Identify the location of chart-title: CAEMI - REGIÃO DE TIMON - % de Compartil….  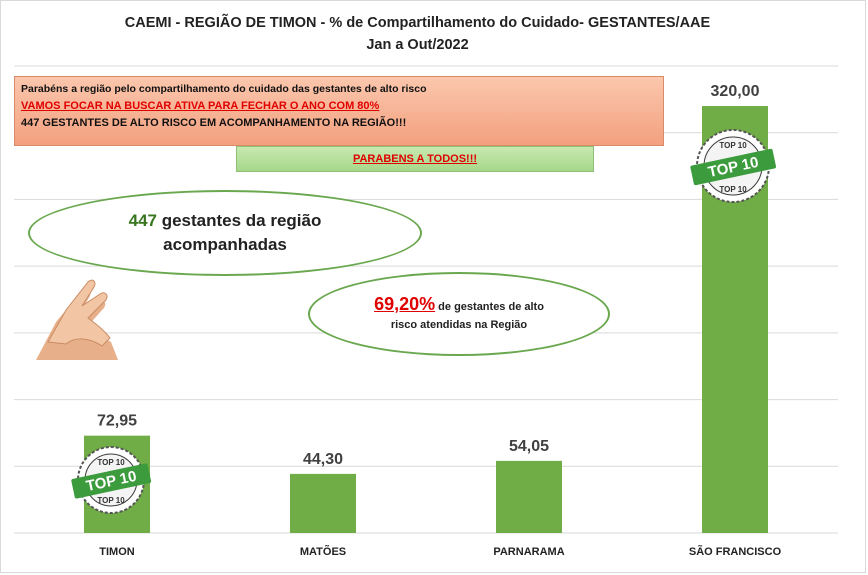
(417, 34).